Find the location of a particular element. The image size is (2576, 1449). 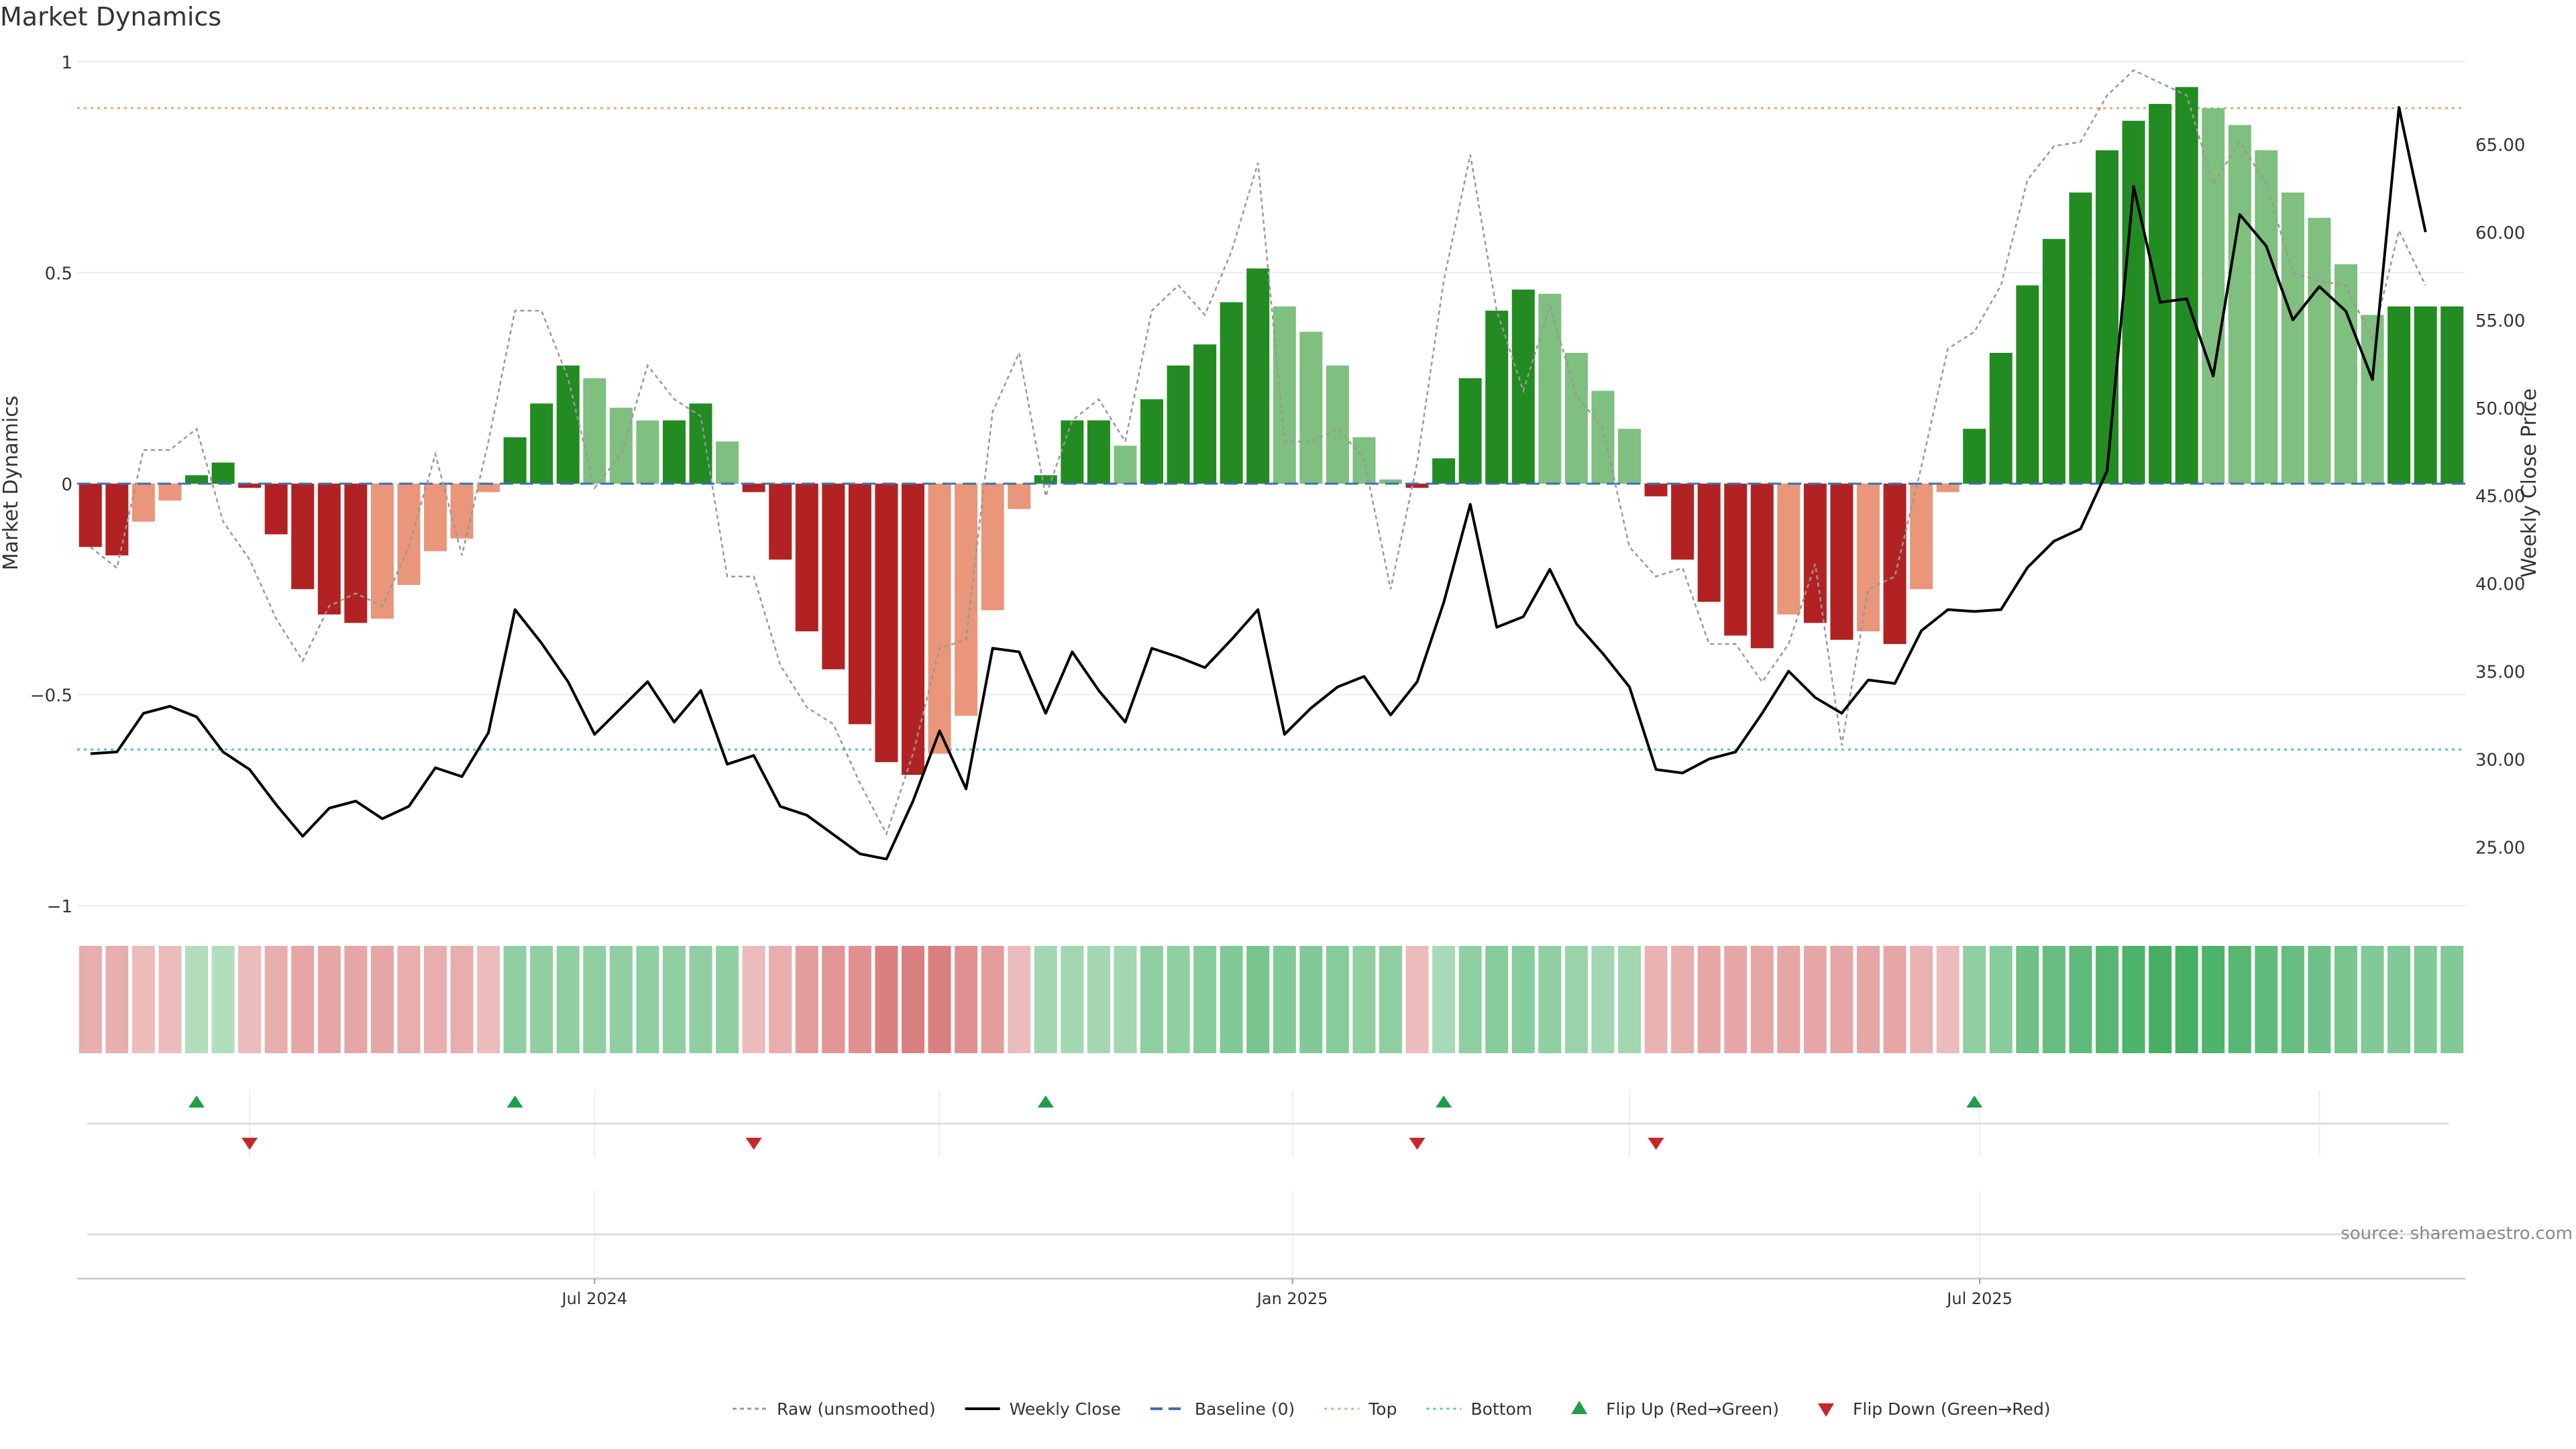

source-text: source: sharemaestro.com is located at coordinates (2457, 1234).